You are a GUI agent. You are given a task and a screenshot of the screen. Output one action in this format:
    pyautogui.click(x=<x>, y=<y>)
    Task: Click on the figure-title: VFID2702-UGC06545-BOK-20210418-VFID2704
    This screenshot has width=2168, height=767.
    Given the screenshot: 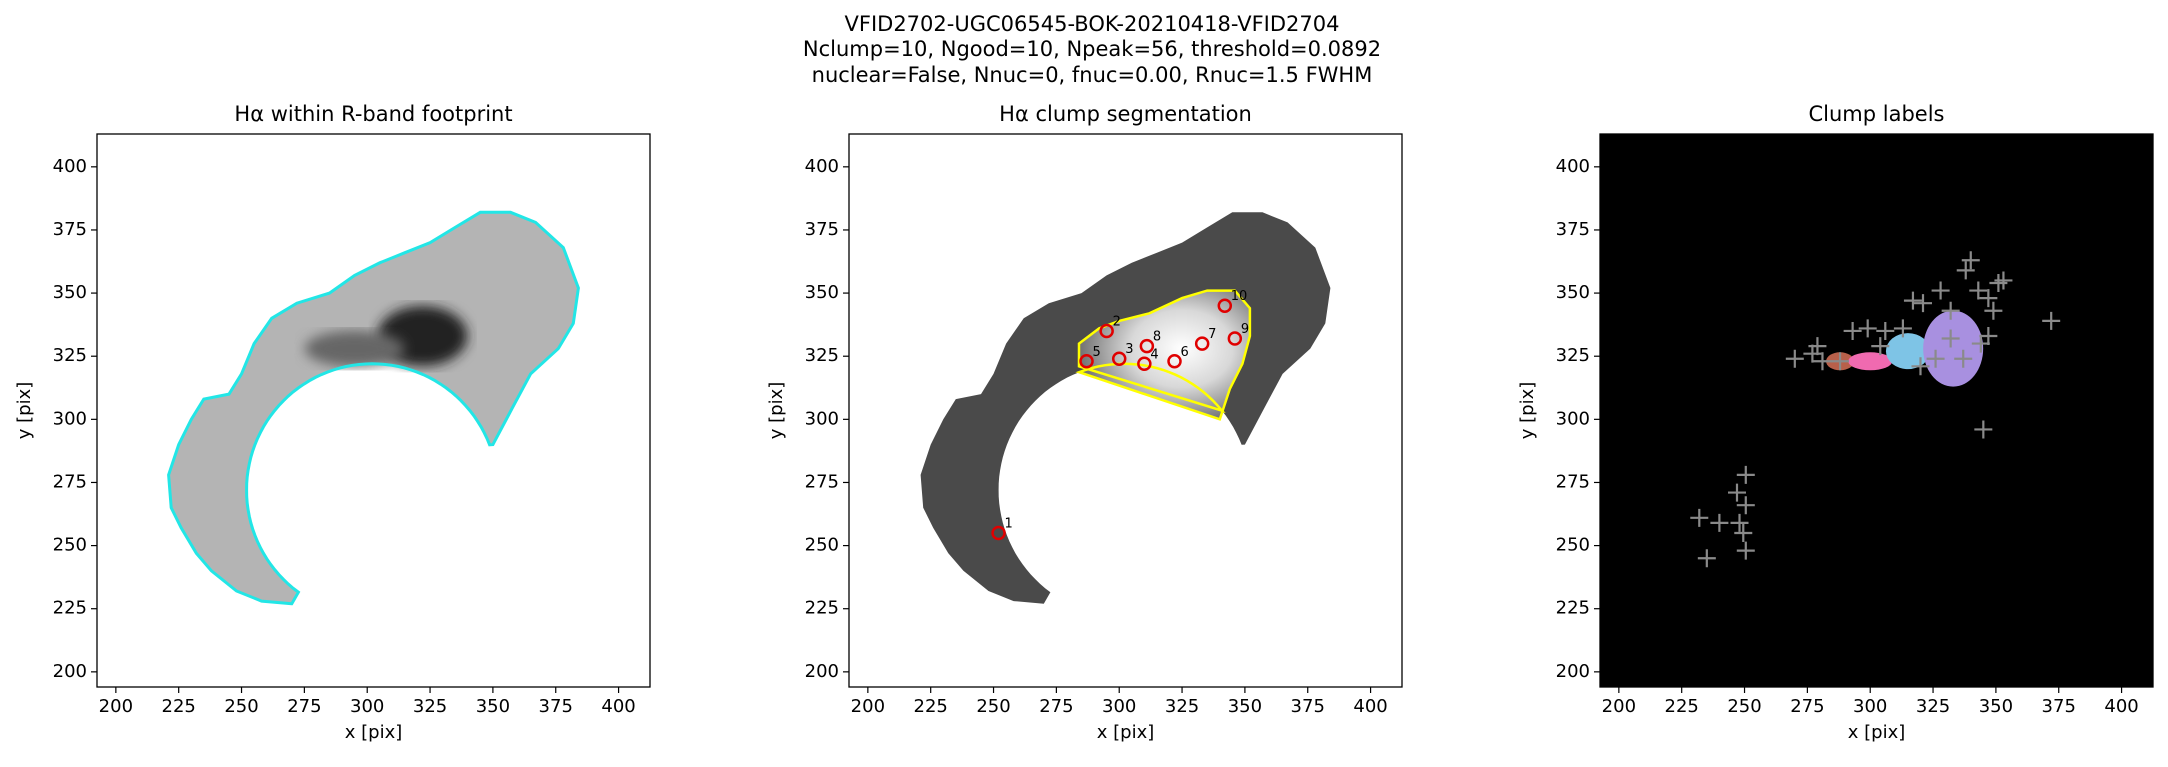 What is the action you would take?
    pyautogui.click(x=1092, y=24)
    